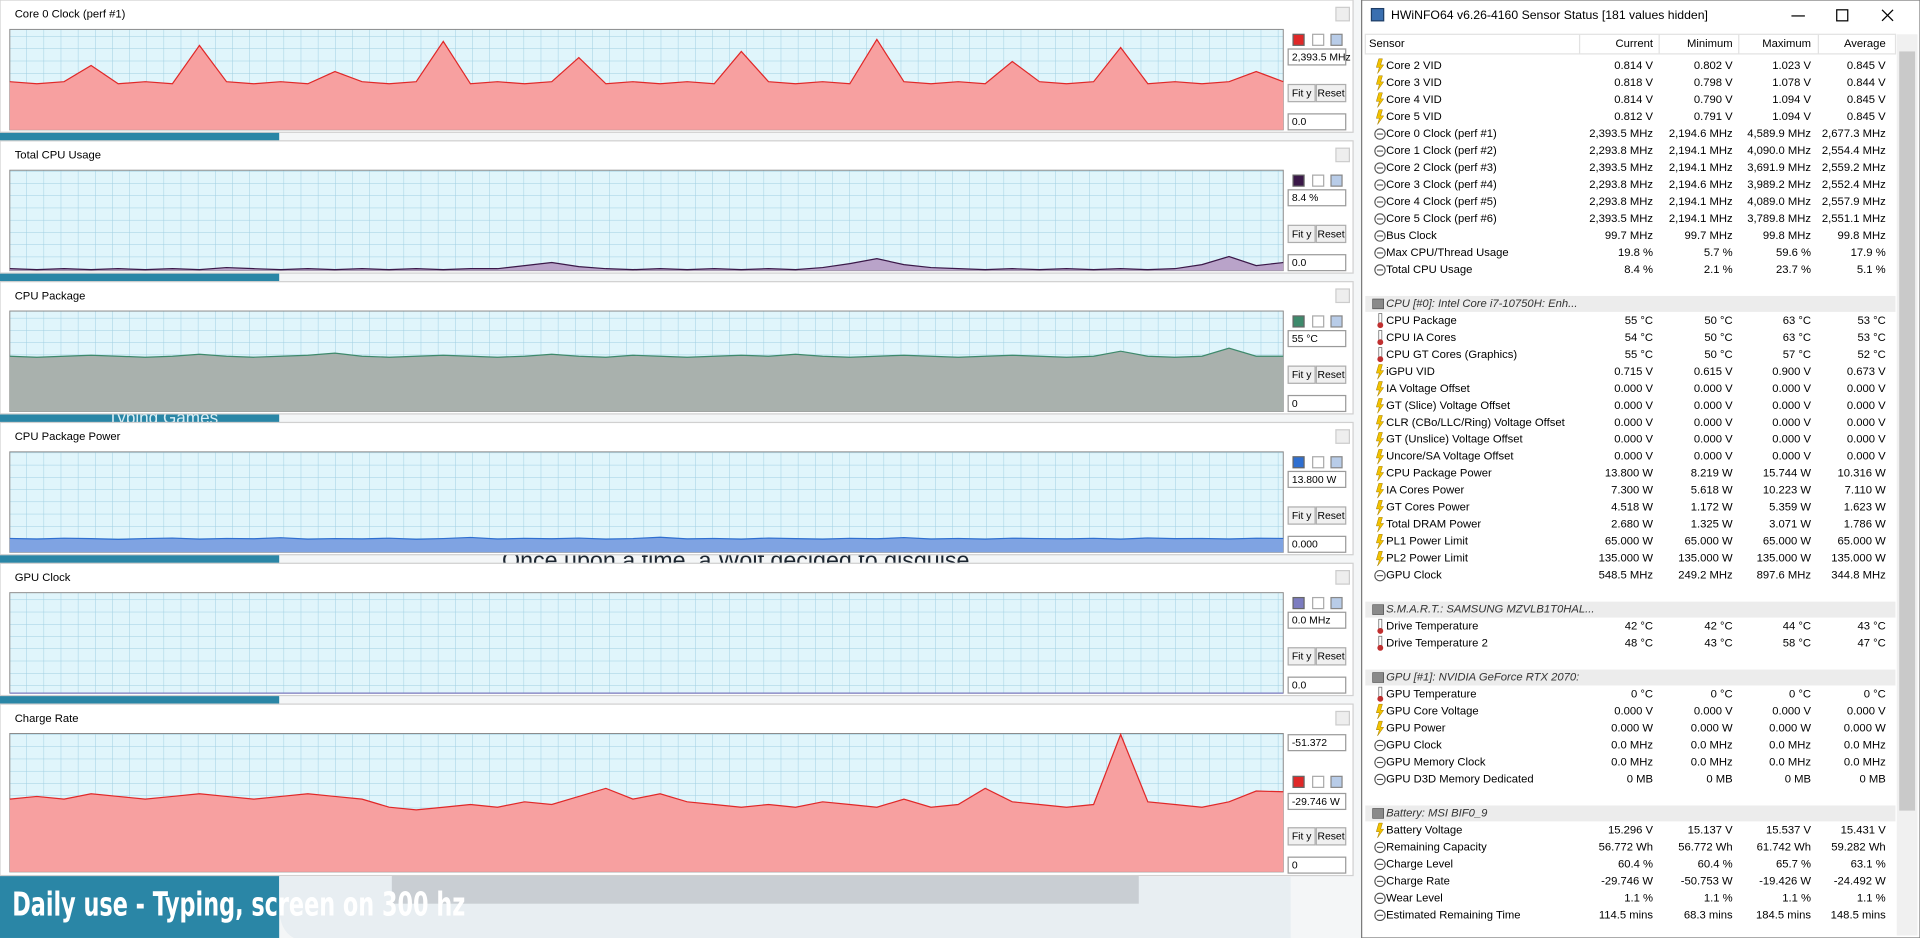  Describe the element at coordinates (1421, 338) in the screenshot. I see `sensor-name: CPU IA Cores` at that location.